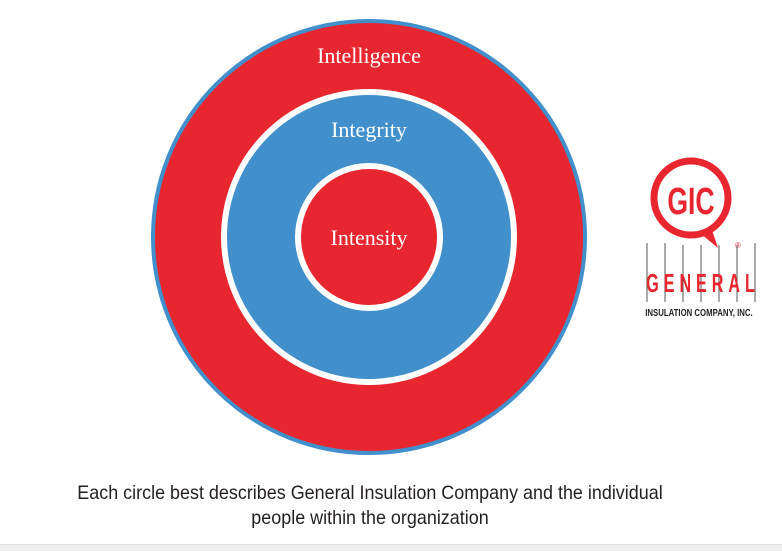 Image resolution: width=782 pixels, height=551 pixels. Describe the element at coordinates (369, 55) in the screenshot. I see `label-intelligence: Intelligence` at that location.